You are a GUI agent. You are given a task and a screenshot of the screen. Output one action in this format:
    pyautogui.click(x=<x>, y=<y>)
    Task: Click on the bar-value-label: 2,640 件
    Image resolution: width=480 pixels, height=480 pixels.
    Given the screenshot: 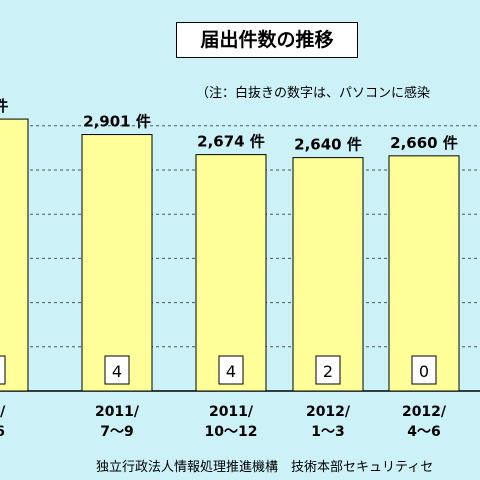 What is the action you would take?
    pyautogui.click(x=328, y=145)
    